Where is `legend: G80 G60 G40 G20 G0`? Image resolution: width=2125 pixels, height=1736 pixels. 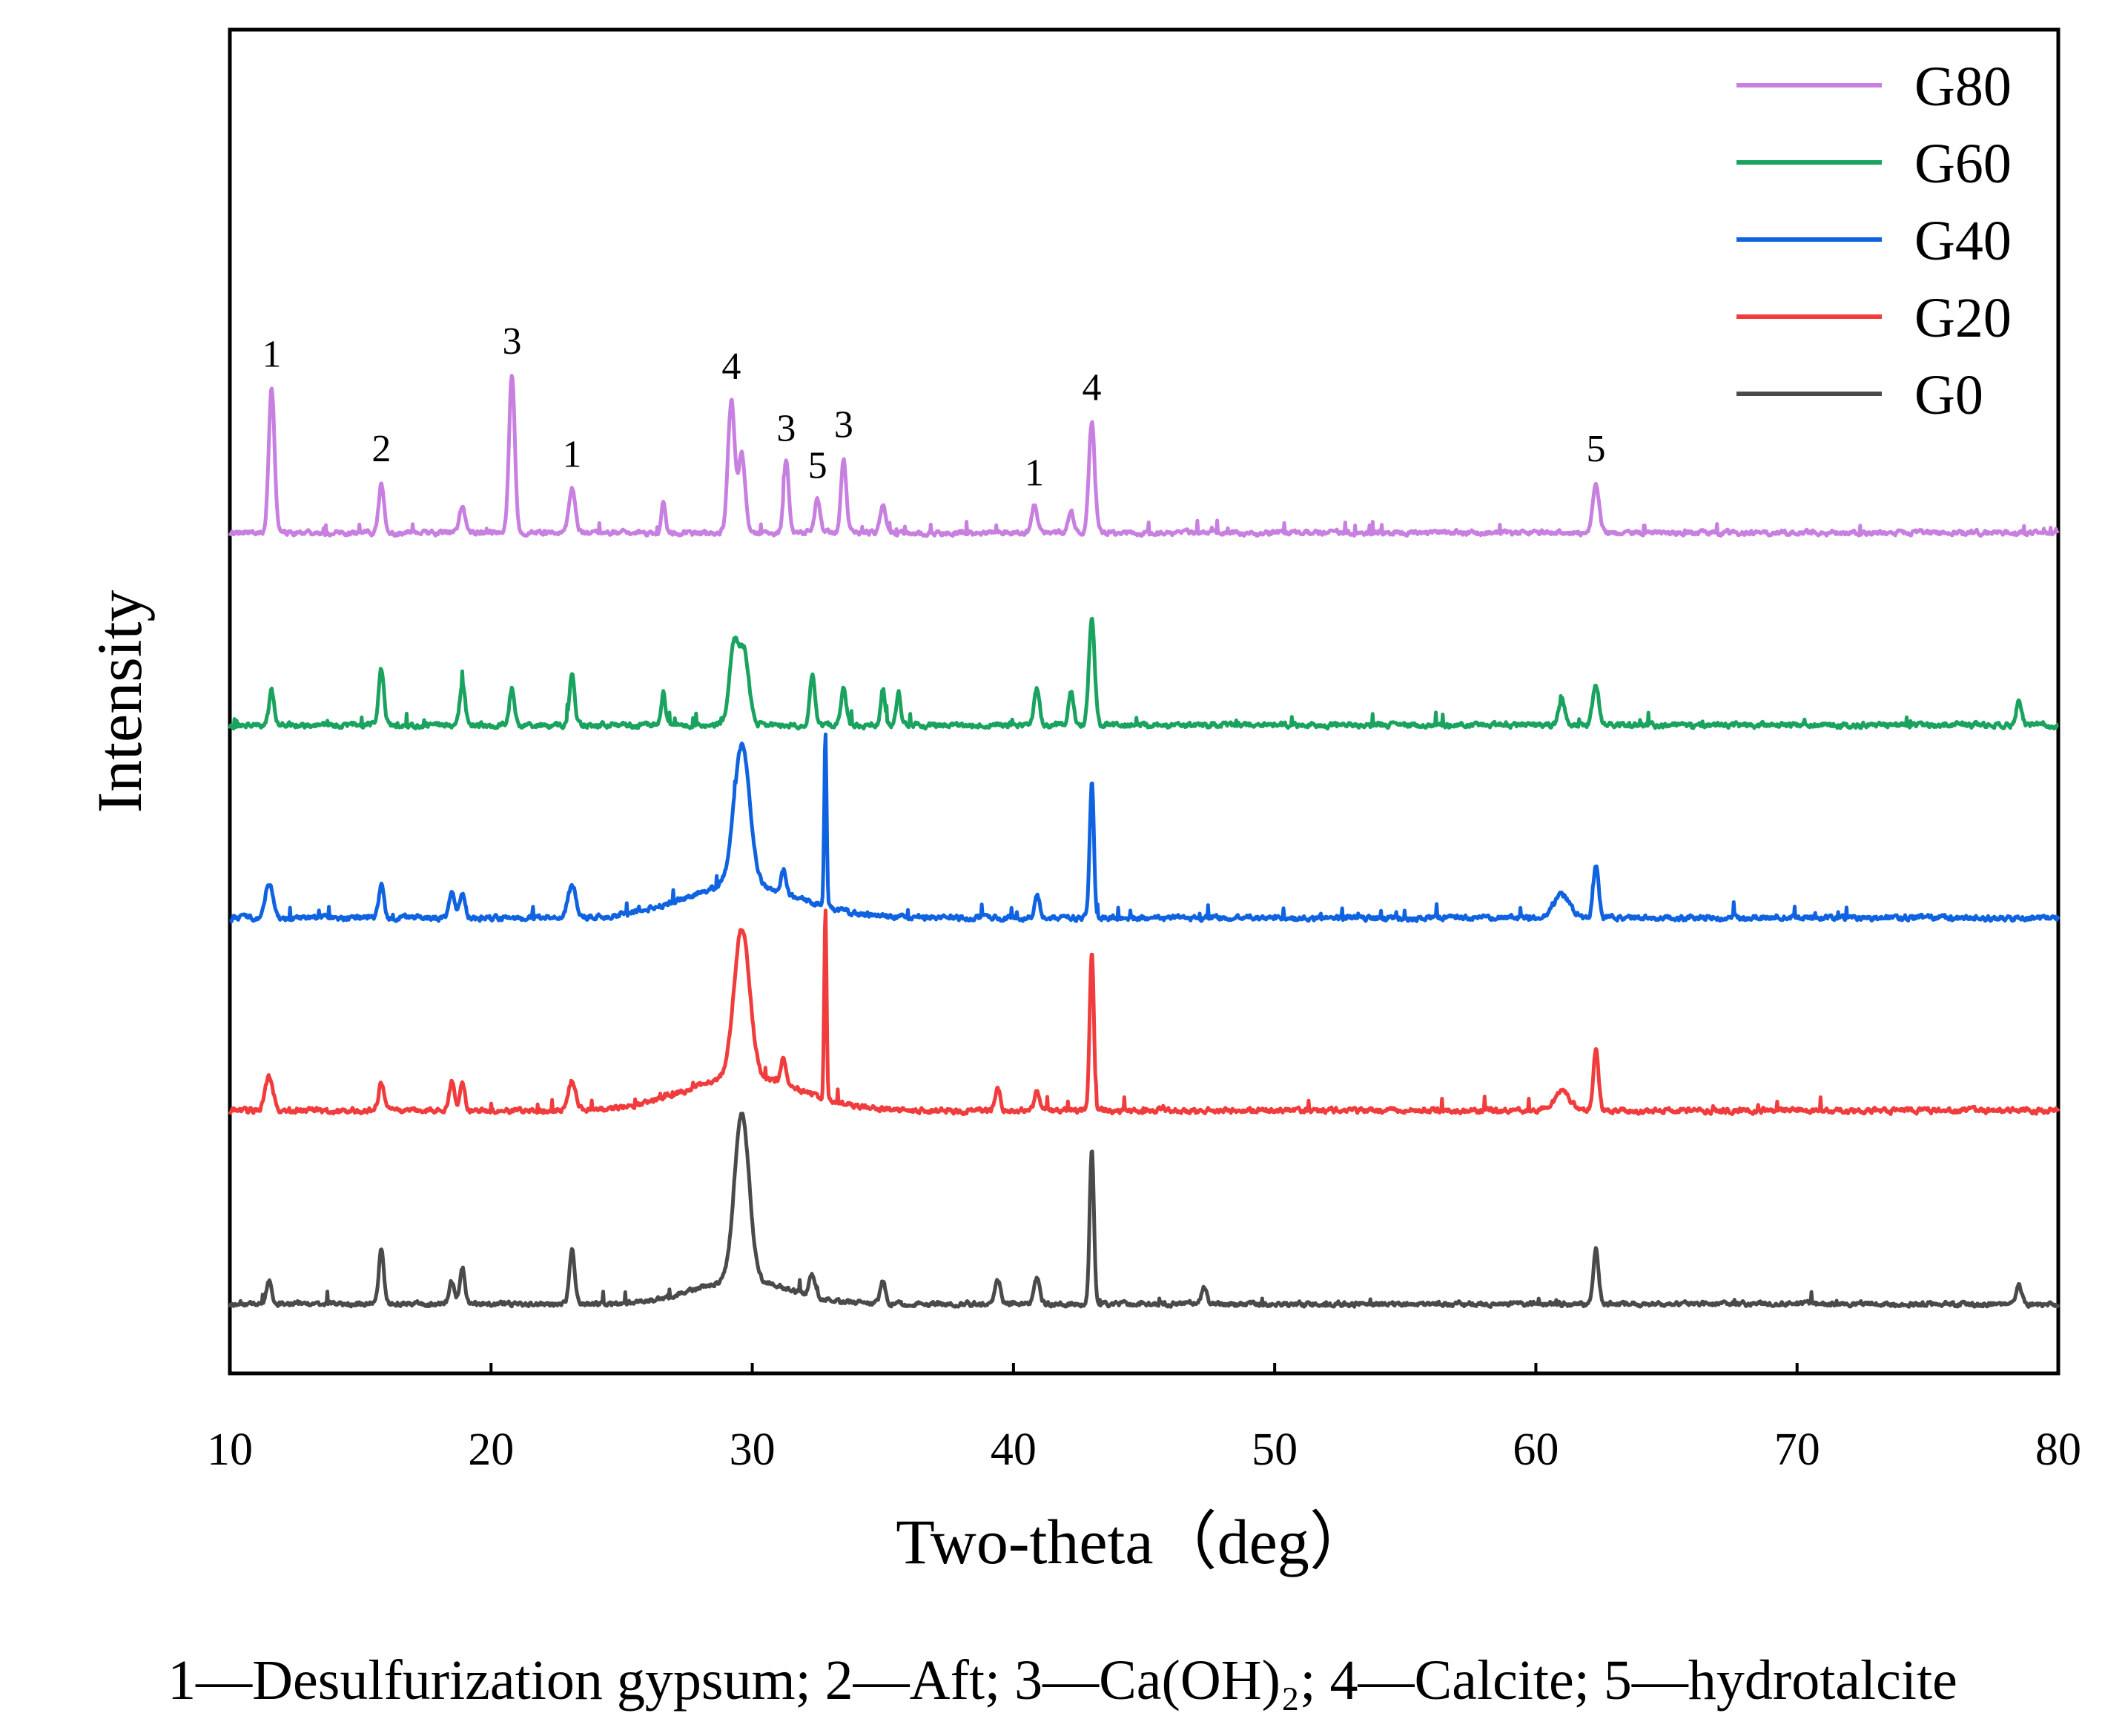
legend: G80 G60 G40 G20 G0 is located at coordinates (1874, 241).